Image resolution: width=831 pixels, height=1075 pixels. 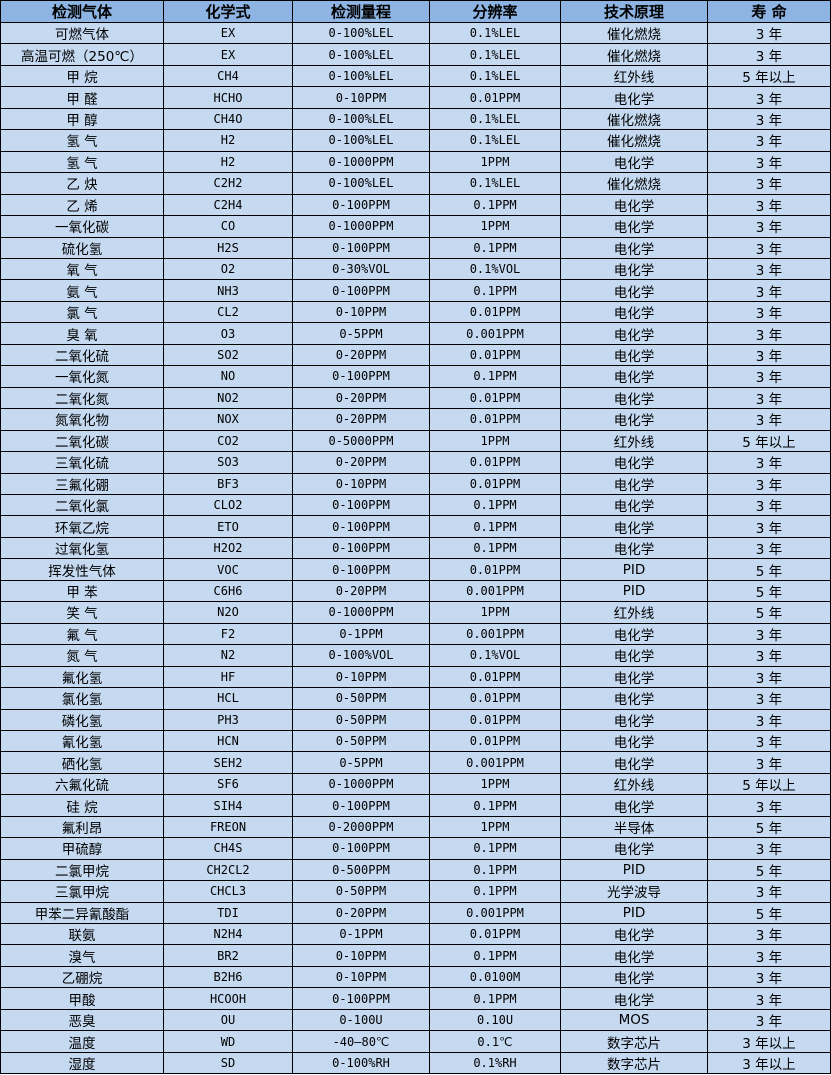 I want to click on cell-resolution: 0.1%VOL, so click(x=495, y=655).